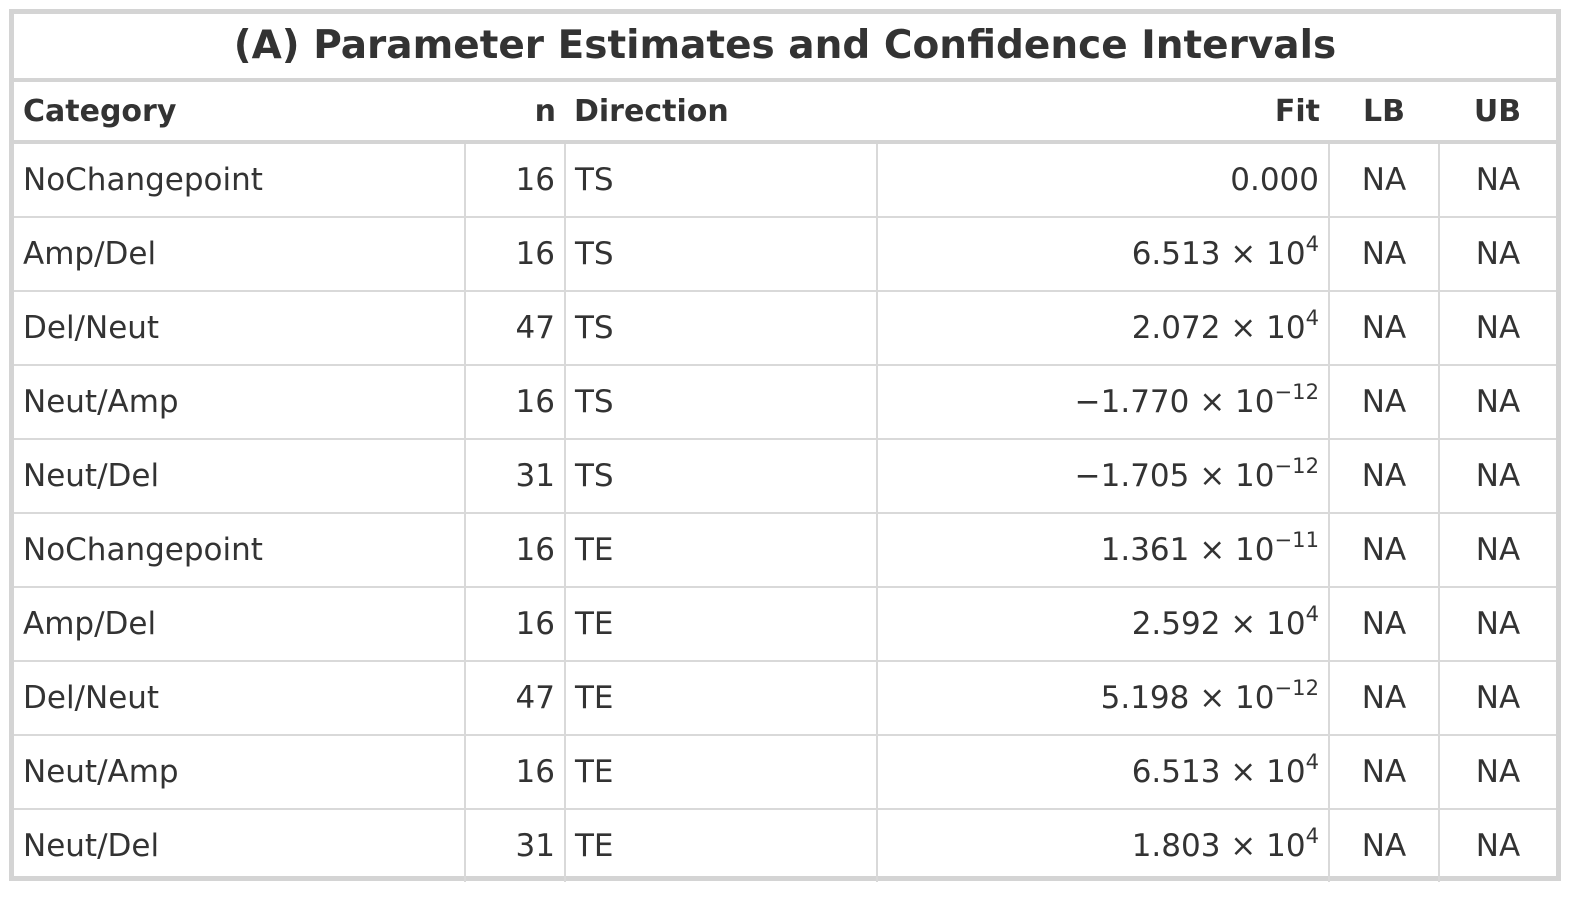  I want to click on fit-mantissa: 0.000, so click(1274, 180).